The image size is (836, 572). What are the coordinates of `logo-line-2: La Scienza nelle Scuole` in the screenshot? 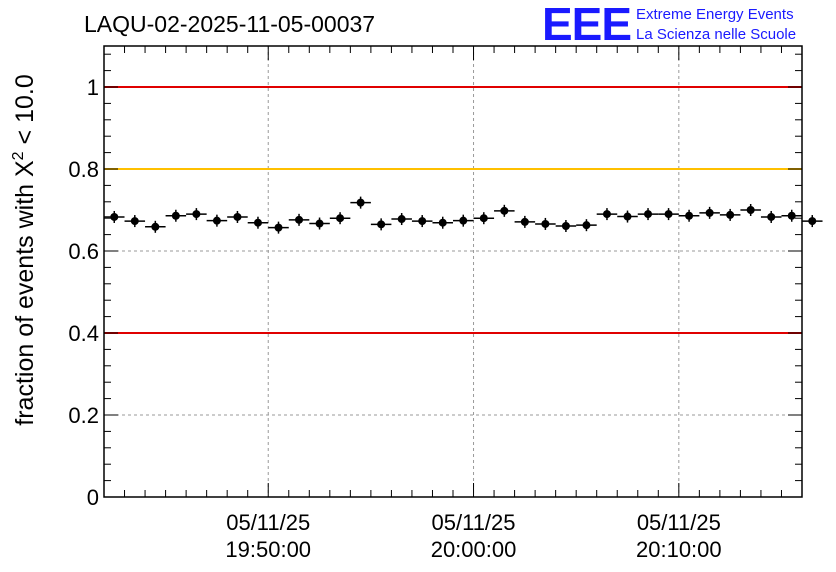 It's located at (716, 34).